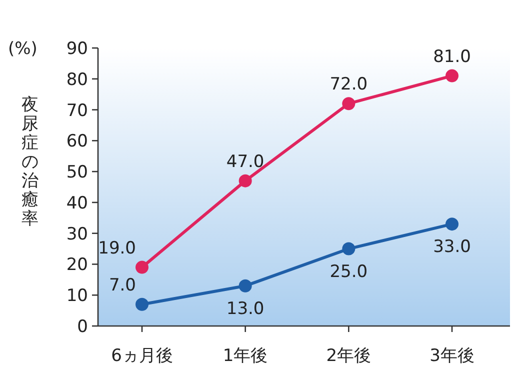 This screenshot has height=375, width=519. I want to click on data-label: 72.0, so click(349, 84).